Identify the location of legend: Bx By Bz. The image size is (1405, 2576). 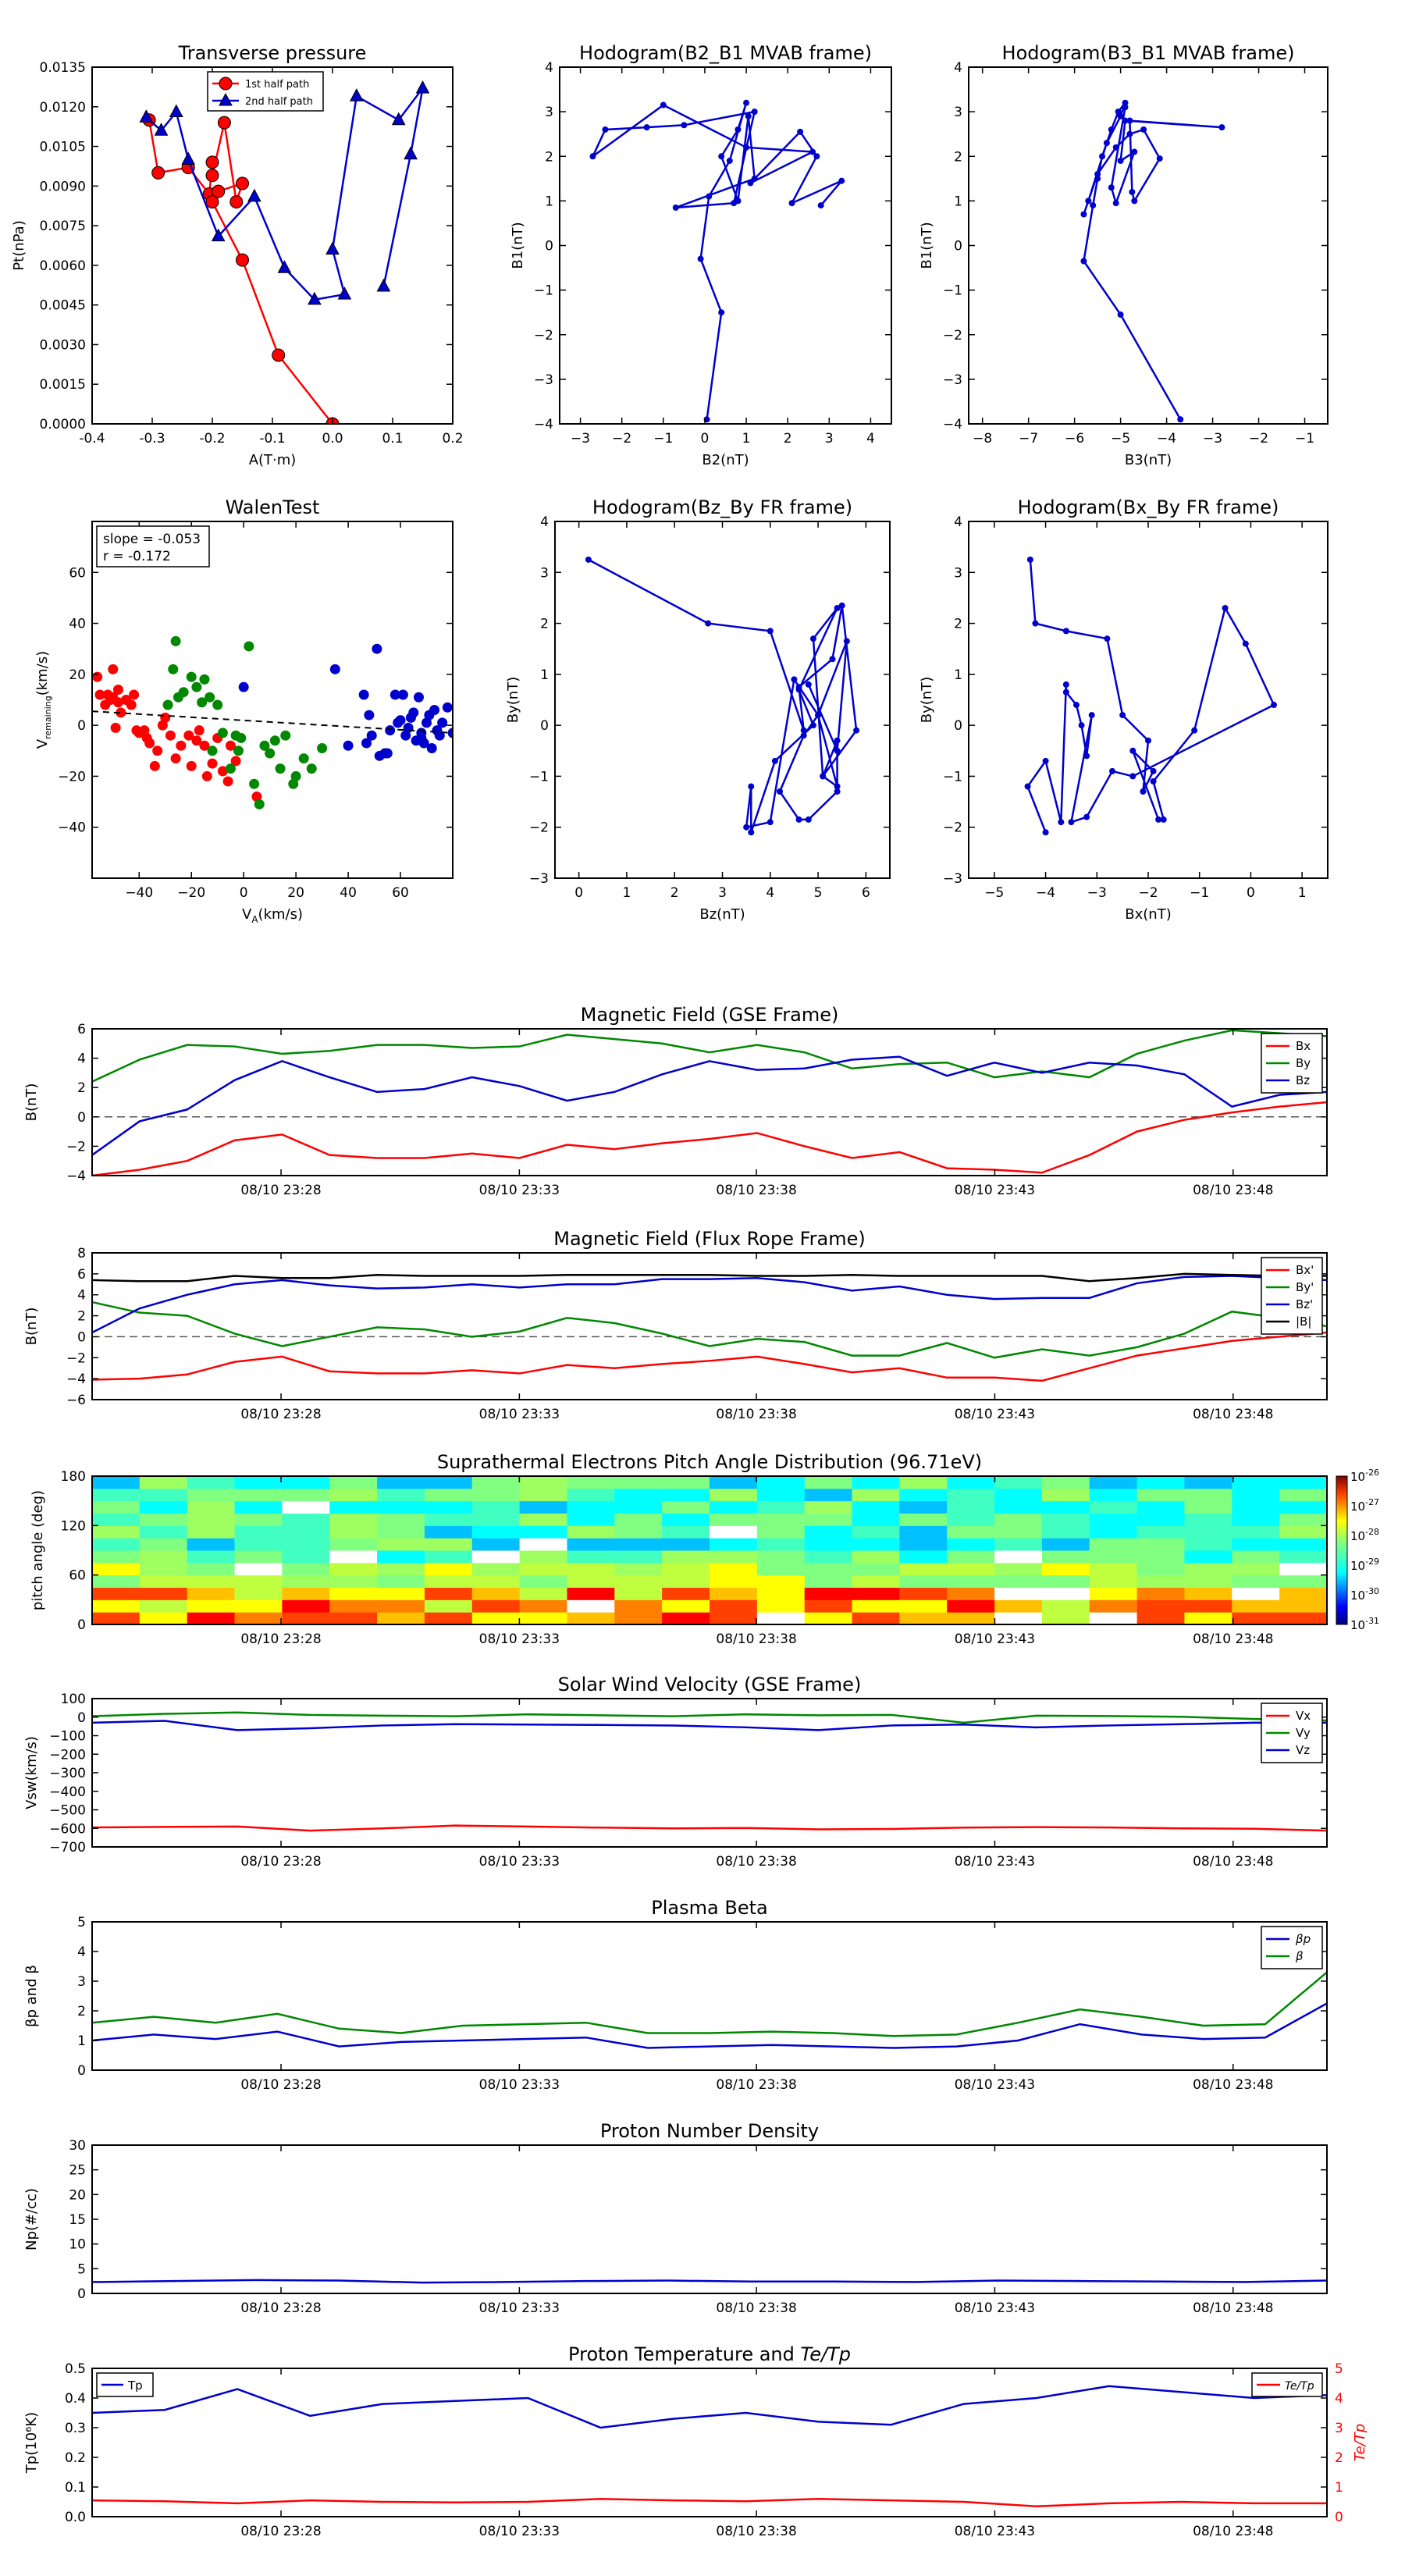
(1292, 1063).